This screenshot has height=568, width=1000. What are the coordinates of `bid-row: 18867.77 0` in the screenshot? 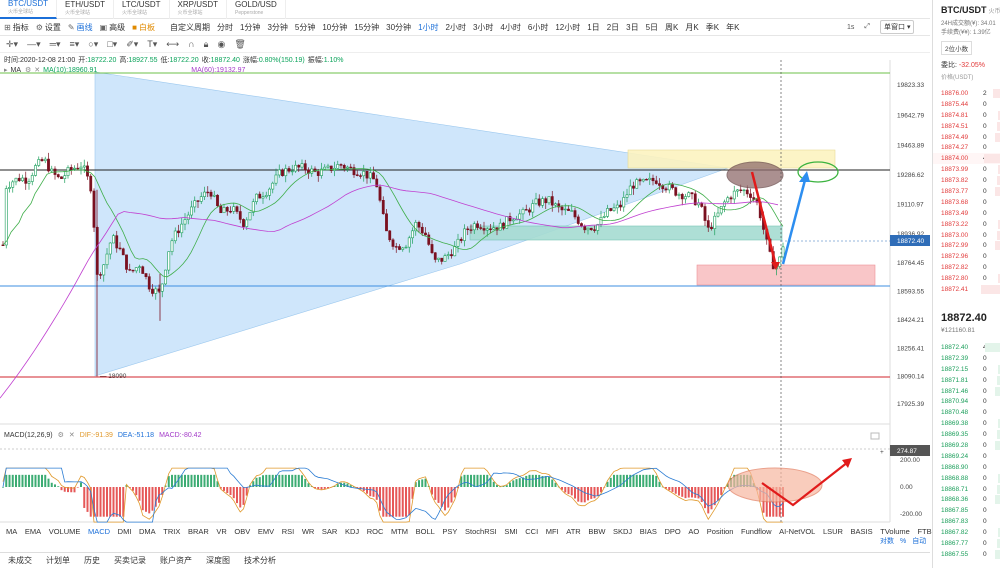 It's located at (966, 543).